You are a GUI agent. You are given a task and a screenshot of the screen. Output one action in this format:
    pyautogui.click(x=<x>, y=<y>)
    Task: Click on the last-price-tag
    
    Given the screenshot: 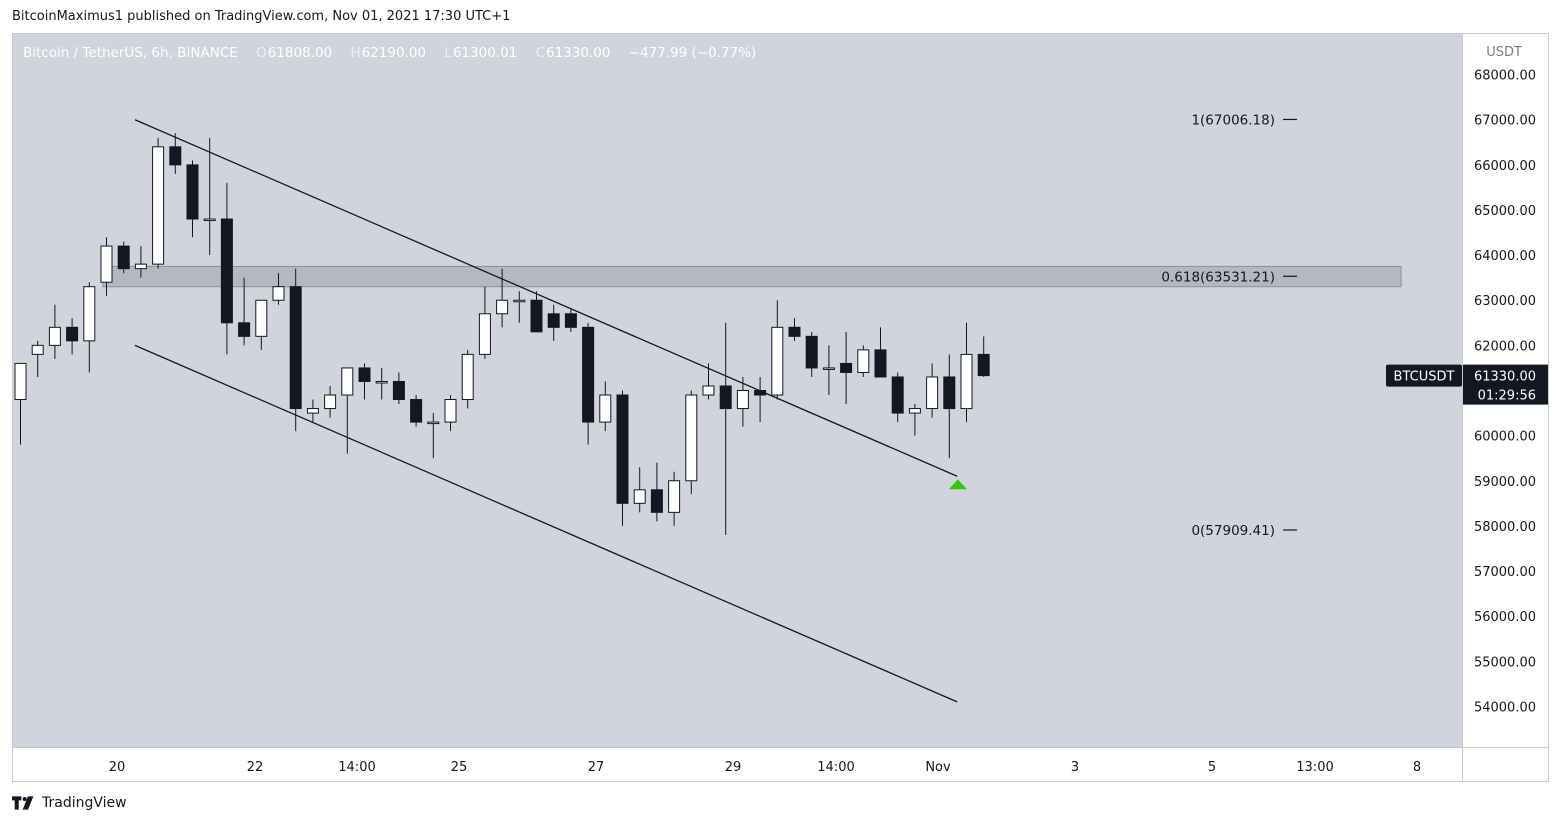 What is the action you would take?
    pyautogui.click(x=1505, y=384)
    